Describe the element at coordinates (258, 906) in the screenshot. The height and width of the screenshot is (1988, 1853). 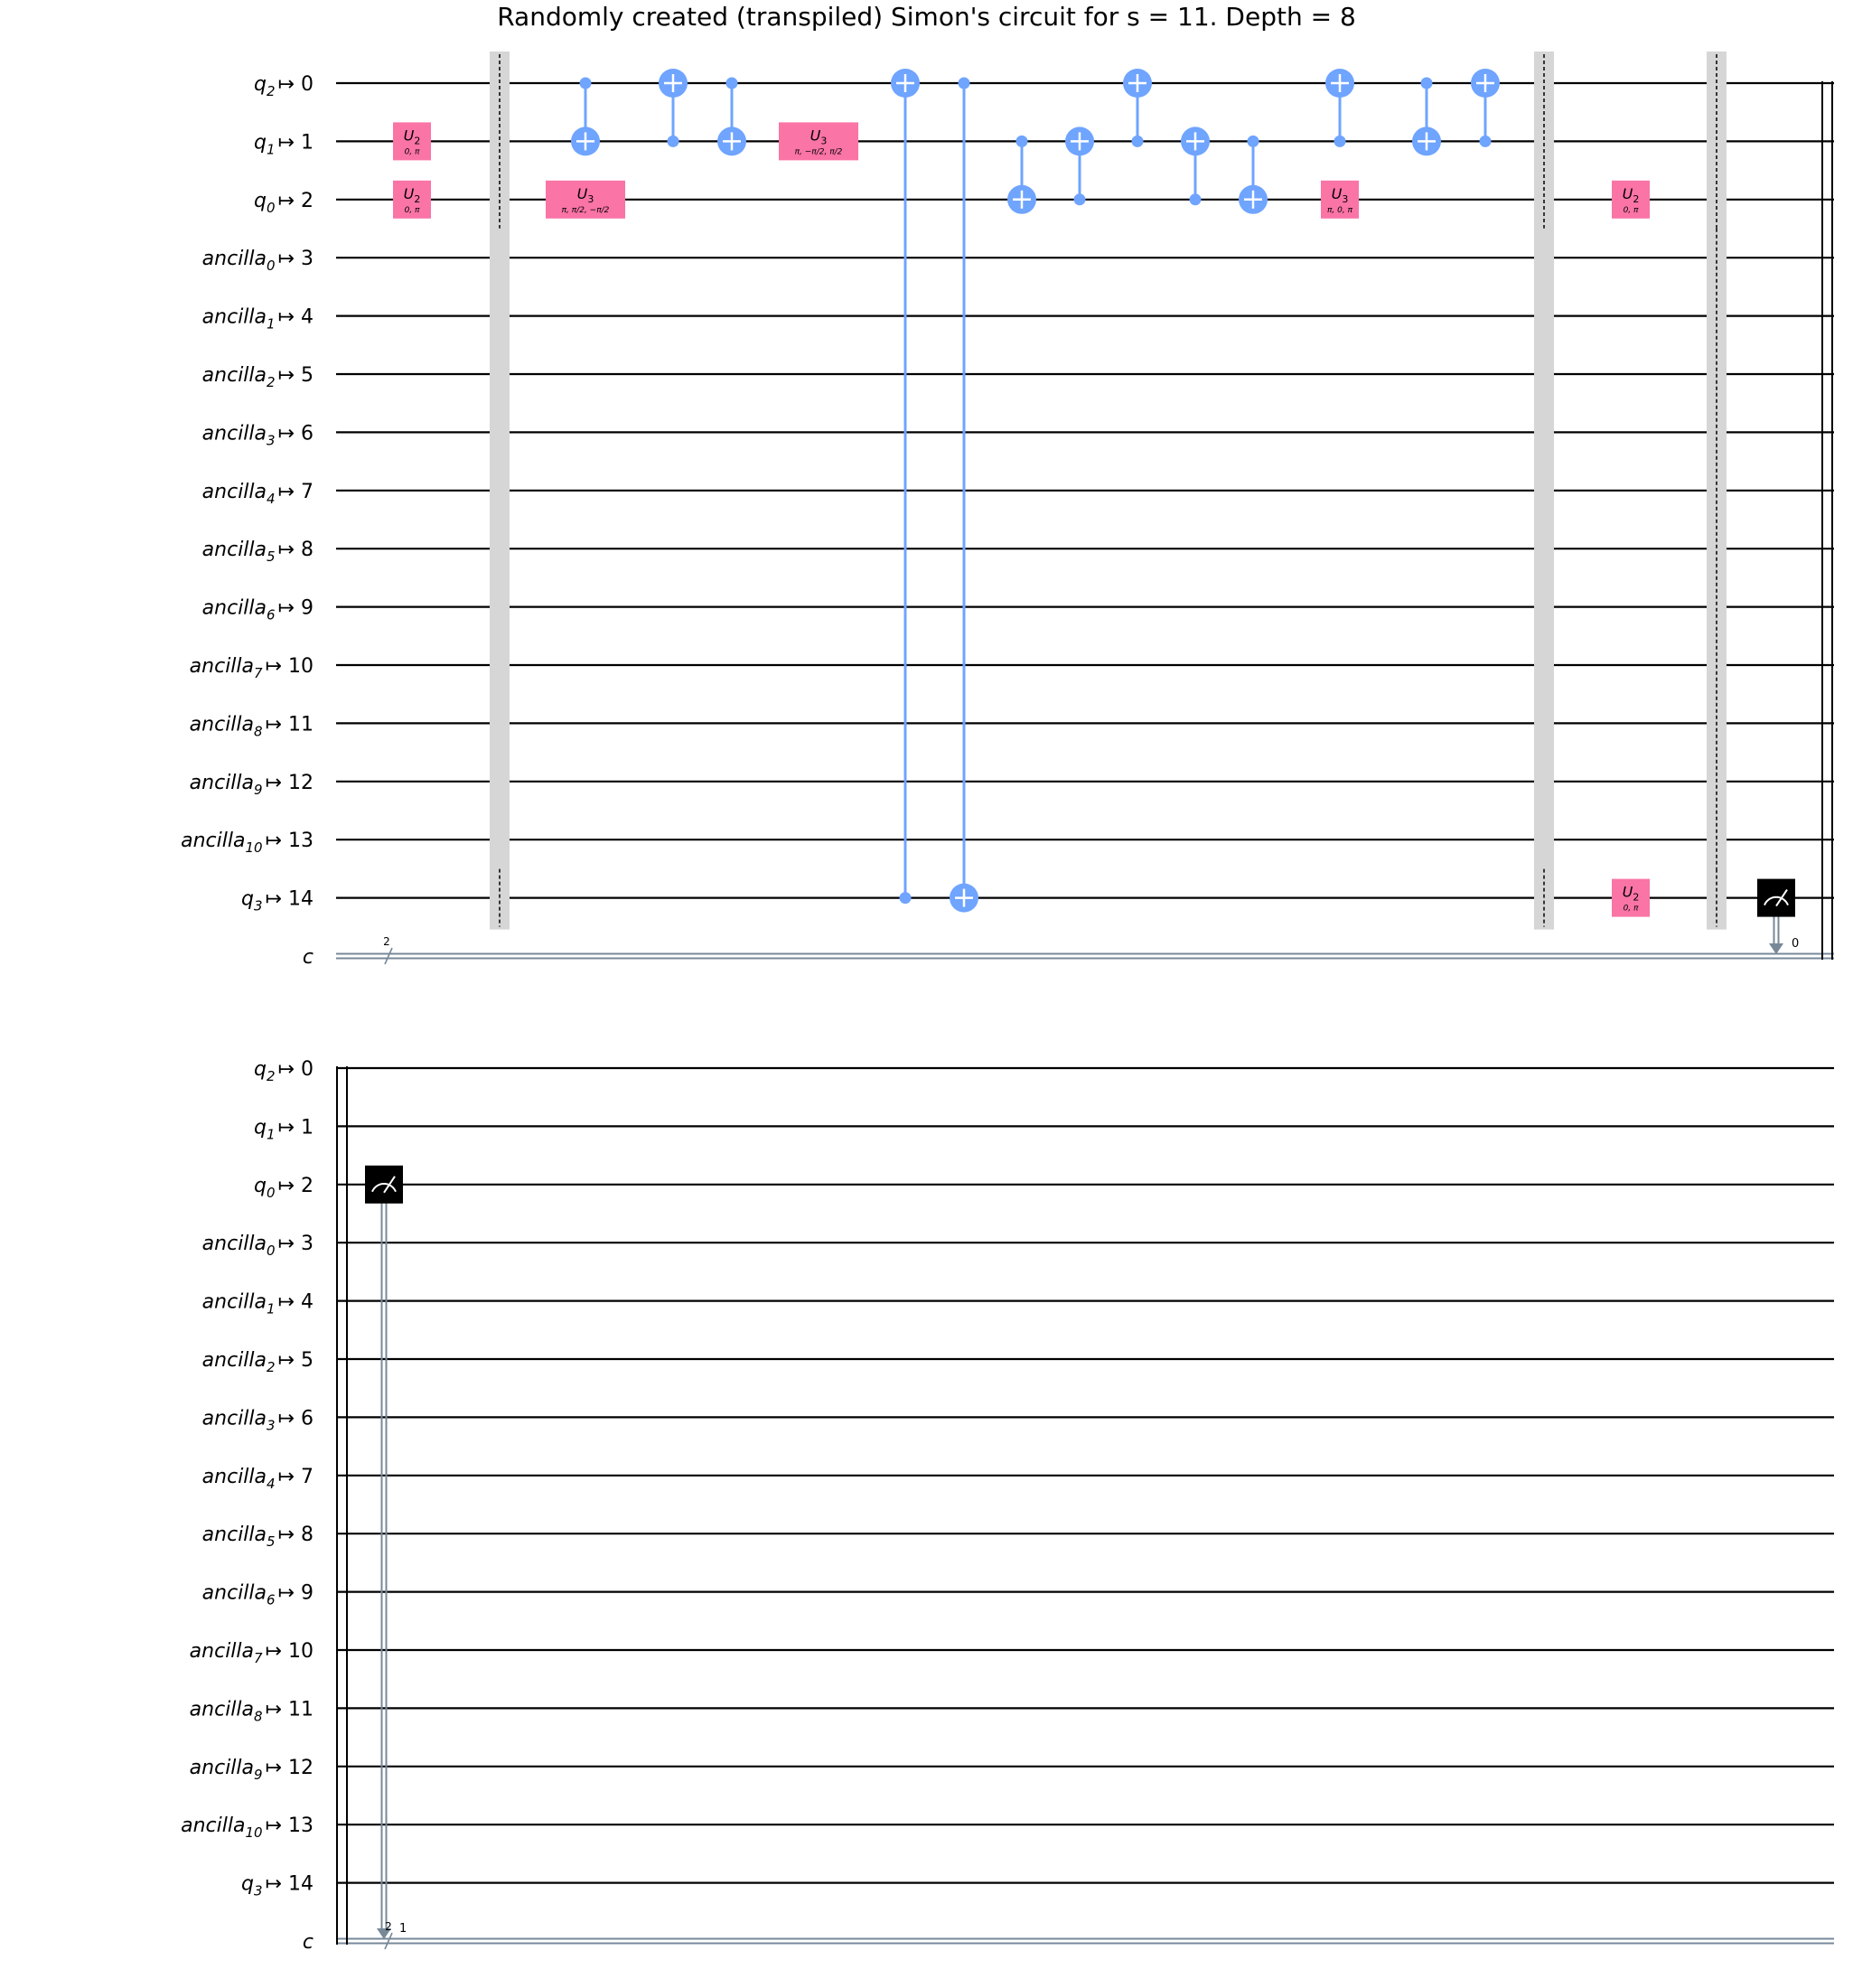
I see `qubit-subscript: 3` at that location.